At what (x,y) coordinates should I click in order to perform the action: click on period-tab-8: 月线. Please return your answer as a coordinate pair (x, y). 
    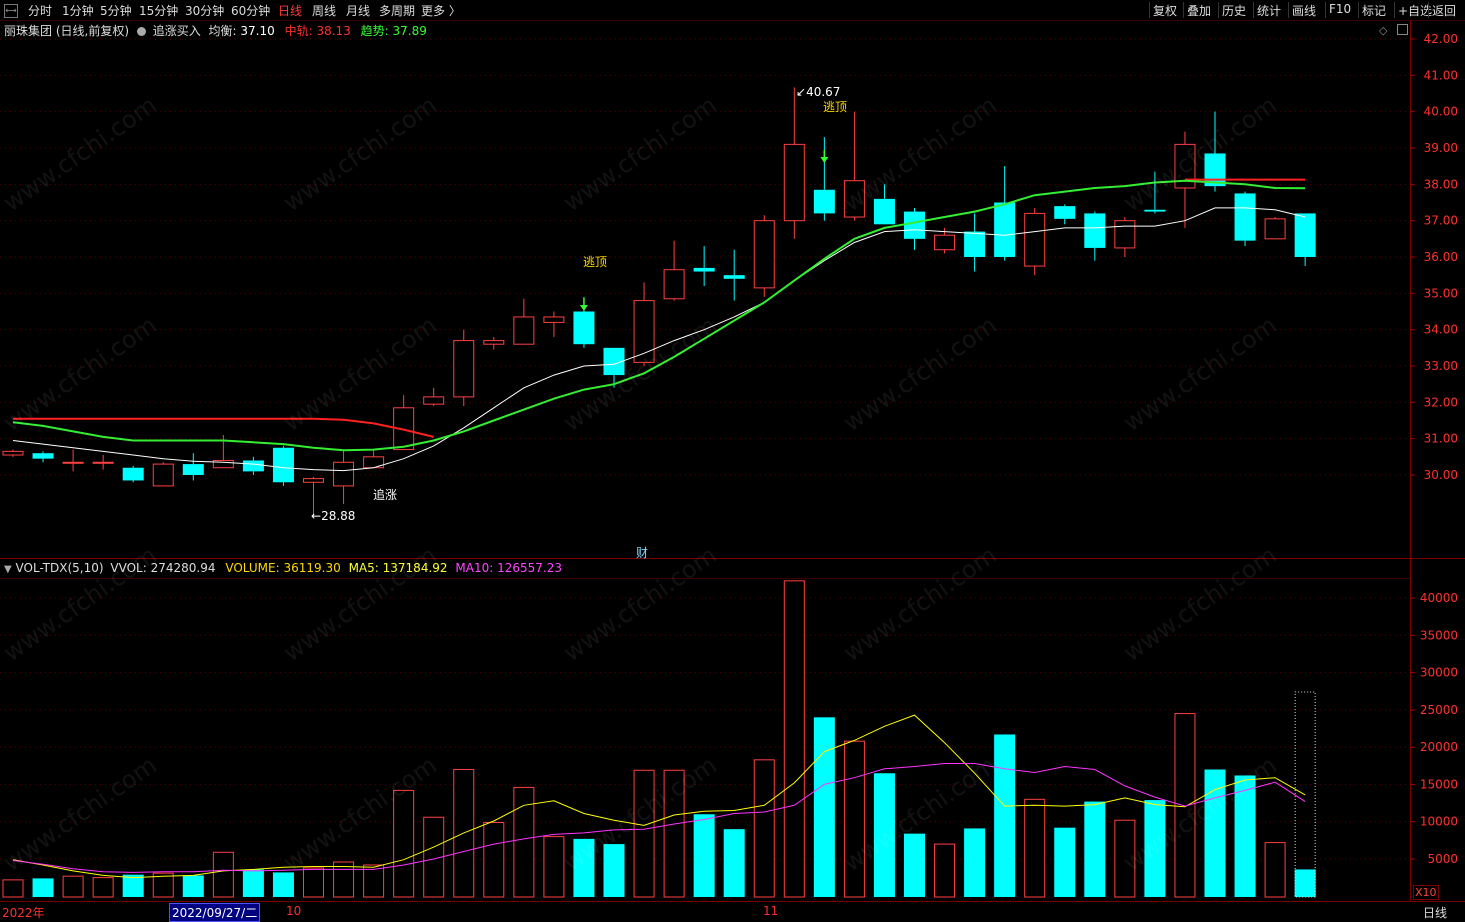
    Looking at the image, I should click on (358, 11).